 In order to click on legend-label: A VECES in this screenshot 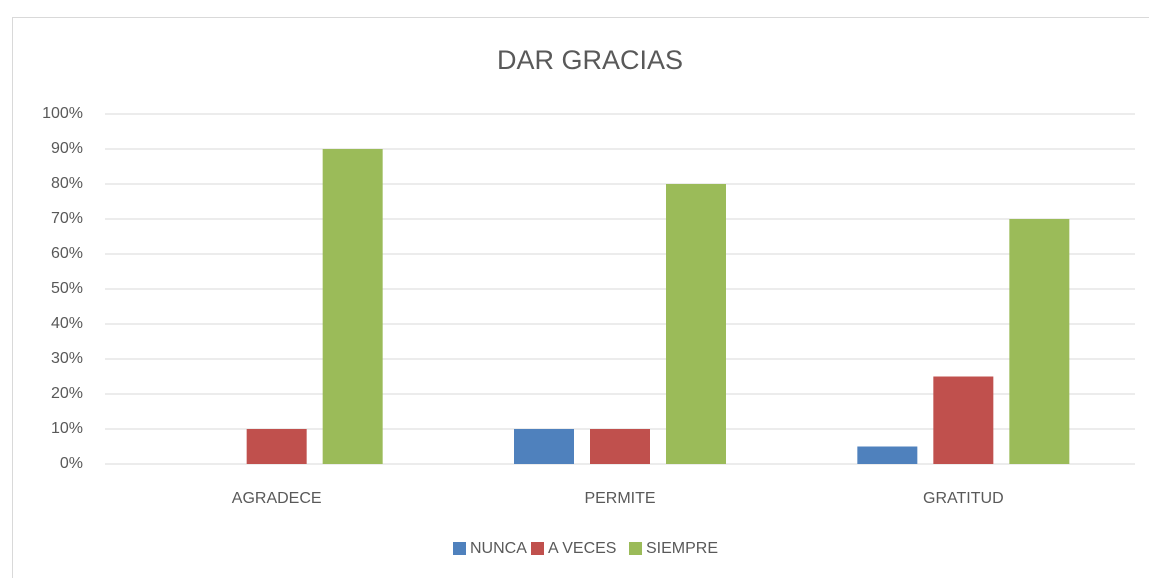, I will do `click(582, 548)`.